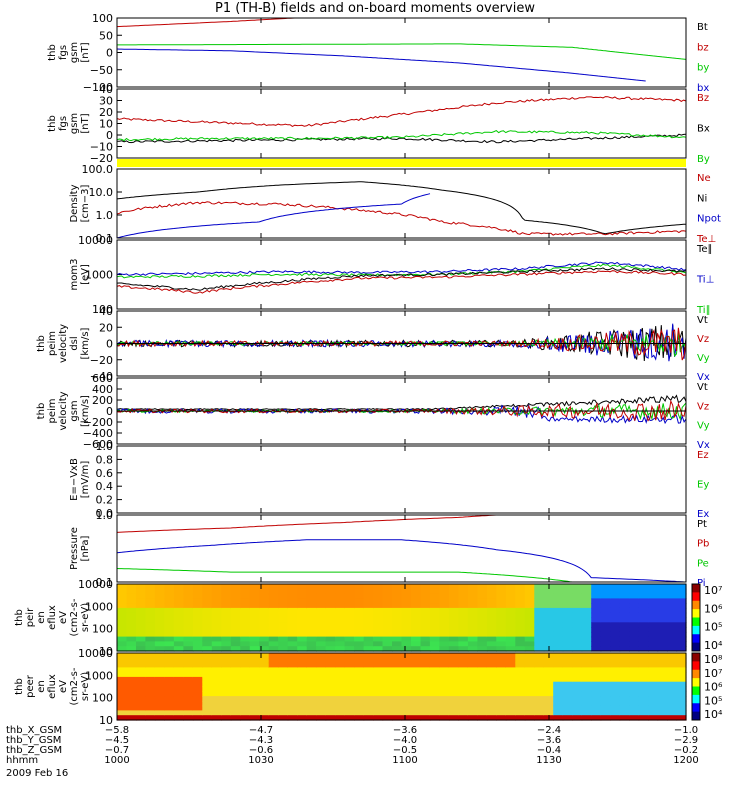  Describe the element at coordinates (106, 101) in the screenshot. I see `panel-2-ytick-label: 30` at that location.